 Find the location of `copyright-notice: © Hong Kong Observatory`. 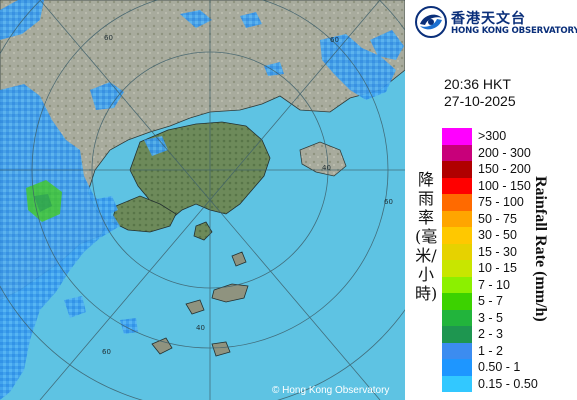

copyright-notice: © Hong Kong Observatory is located at coordinates (331, 390).